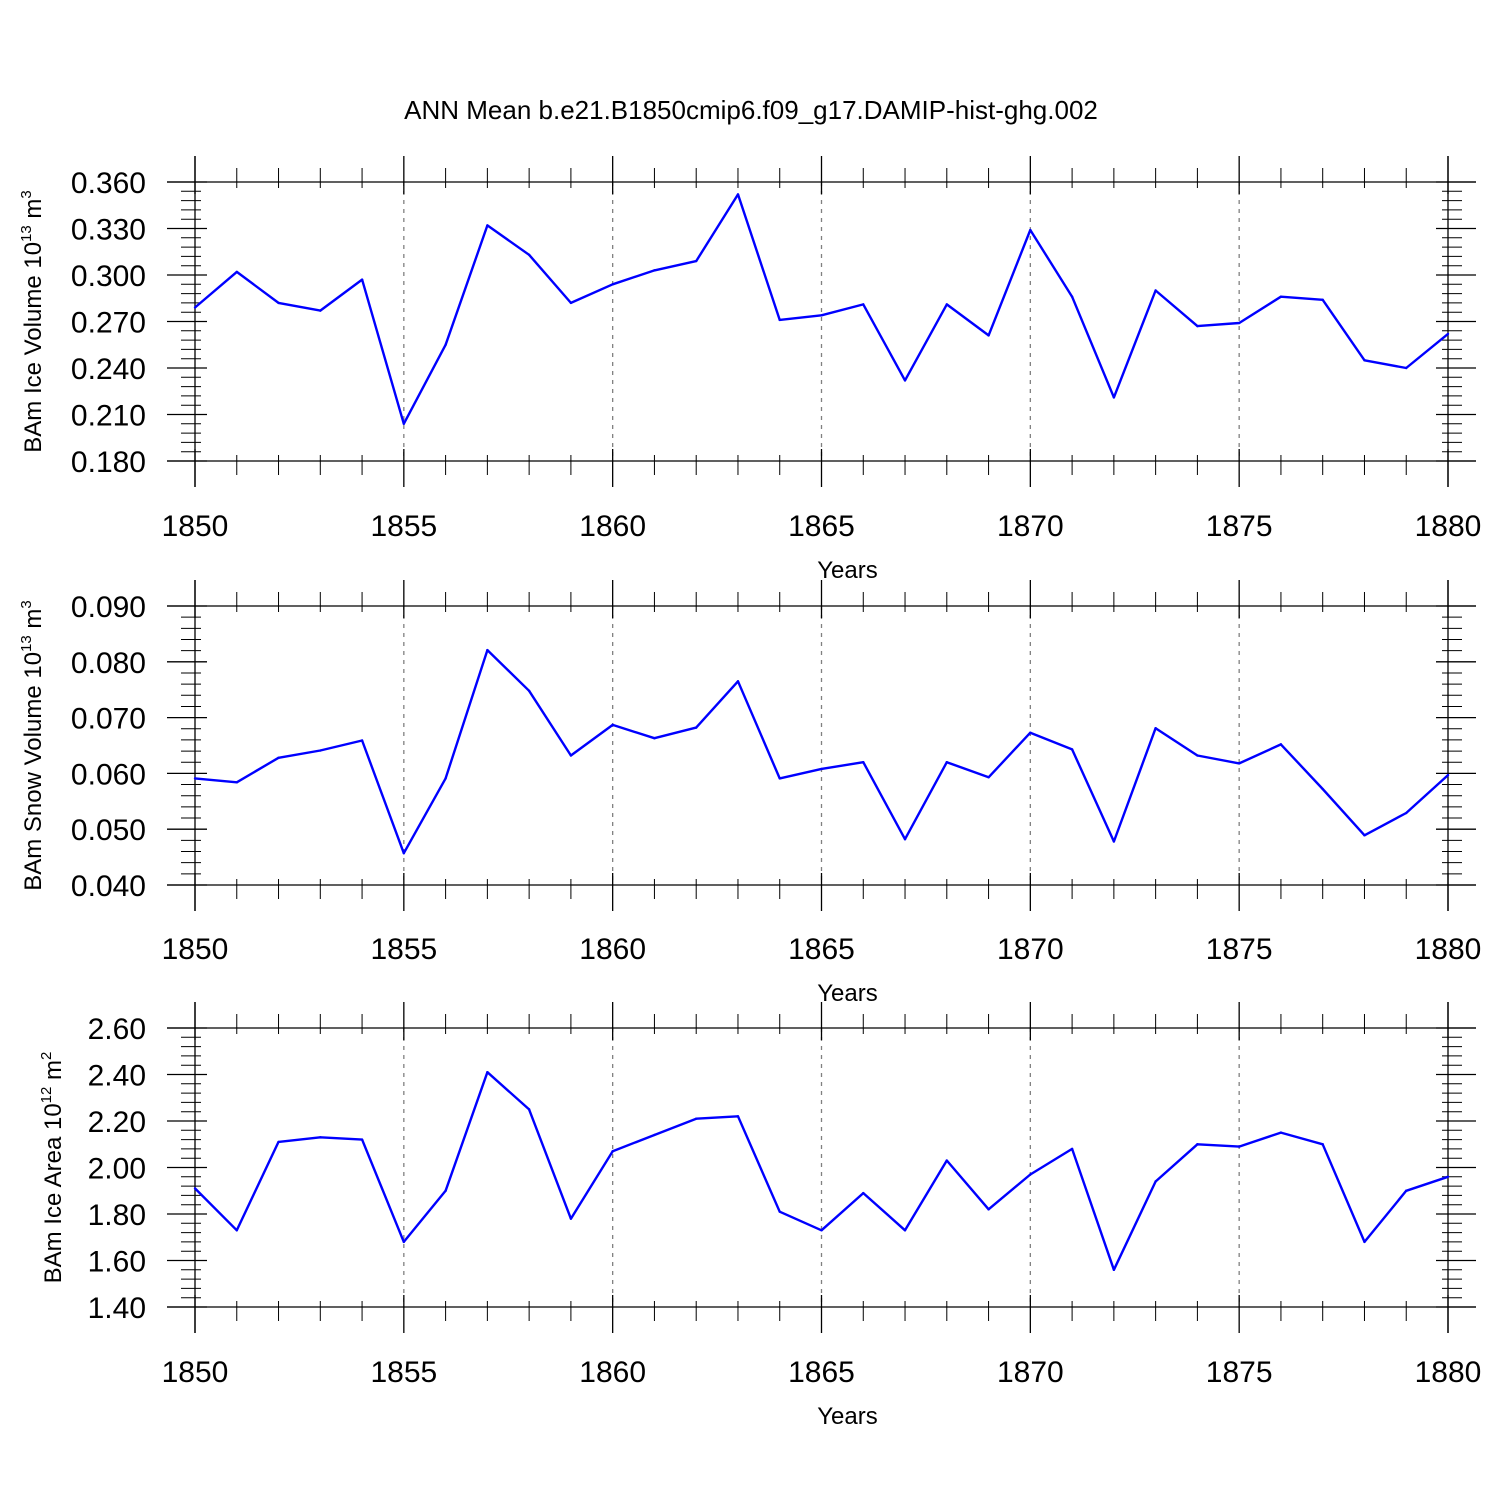  Describe the element at coordinates (1448, 949) in the screenshot. I see `x-tick-label: 1880` at that location.